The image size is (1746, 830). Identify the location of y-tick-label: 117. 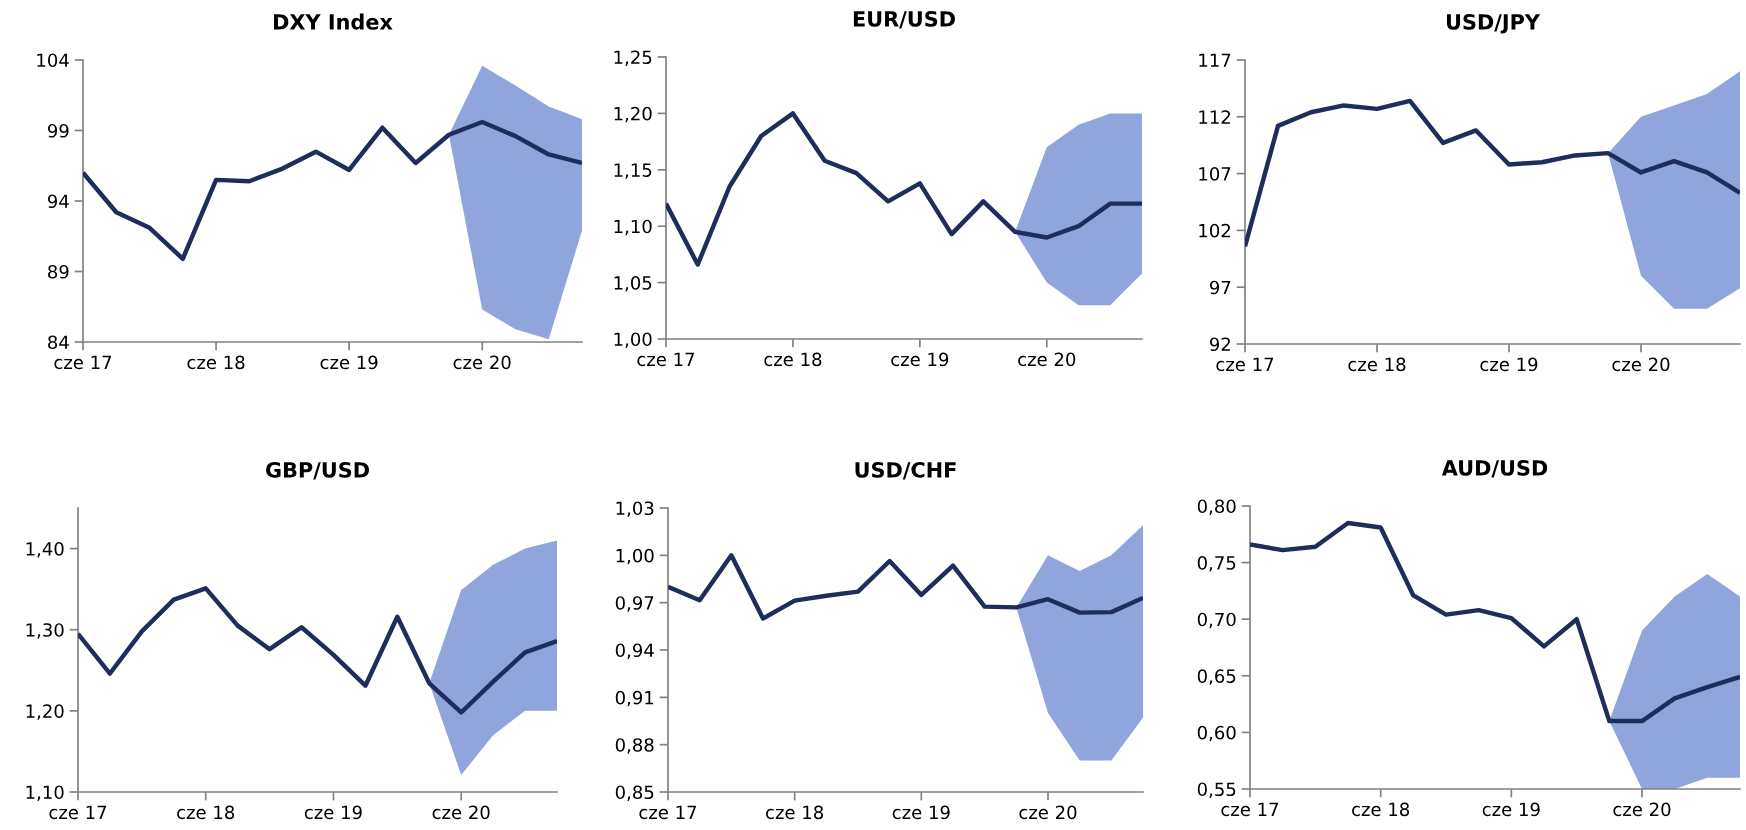
(1215, 60).